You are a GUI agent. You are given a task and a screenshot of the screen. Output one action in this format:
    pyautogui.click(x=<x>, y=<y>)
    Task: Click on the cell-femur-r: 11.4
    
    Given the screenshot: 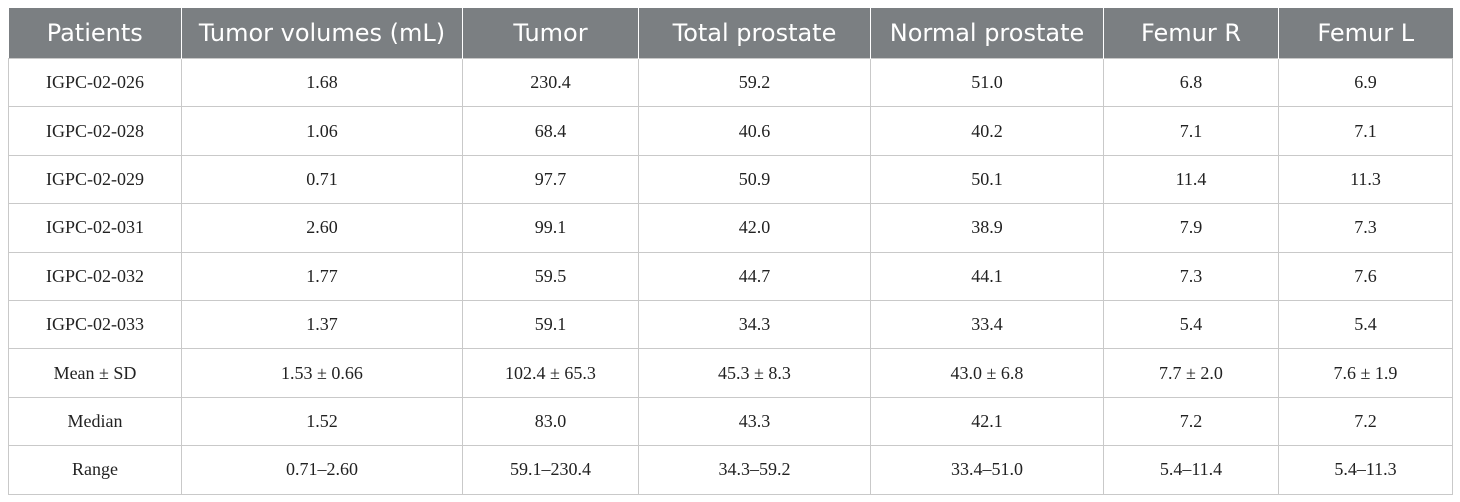 What is the action you would take?
    pyautogui.click(x=1191, y=179)
    